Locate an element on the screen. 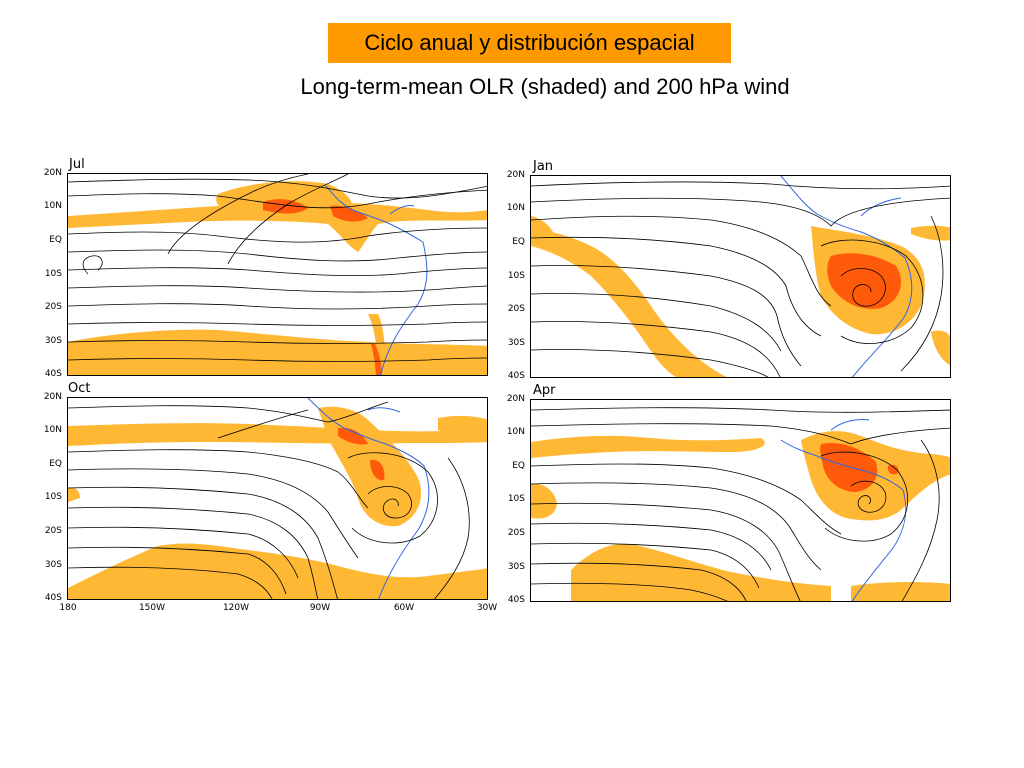 This screenshot has width=1024, height=768. map-panel-oct is located at coordinates (277, 498).